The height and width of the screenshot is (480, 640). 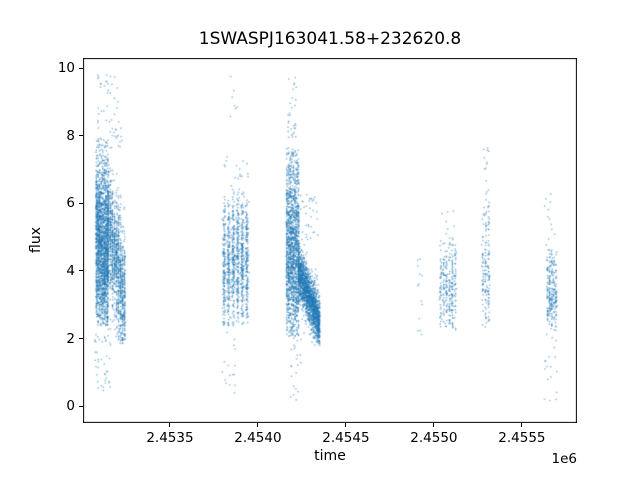 I want to click on x-tick-label: 2.4535, so click(x=170, y=438).